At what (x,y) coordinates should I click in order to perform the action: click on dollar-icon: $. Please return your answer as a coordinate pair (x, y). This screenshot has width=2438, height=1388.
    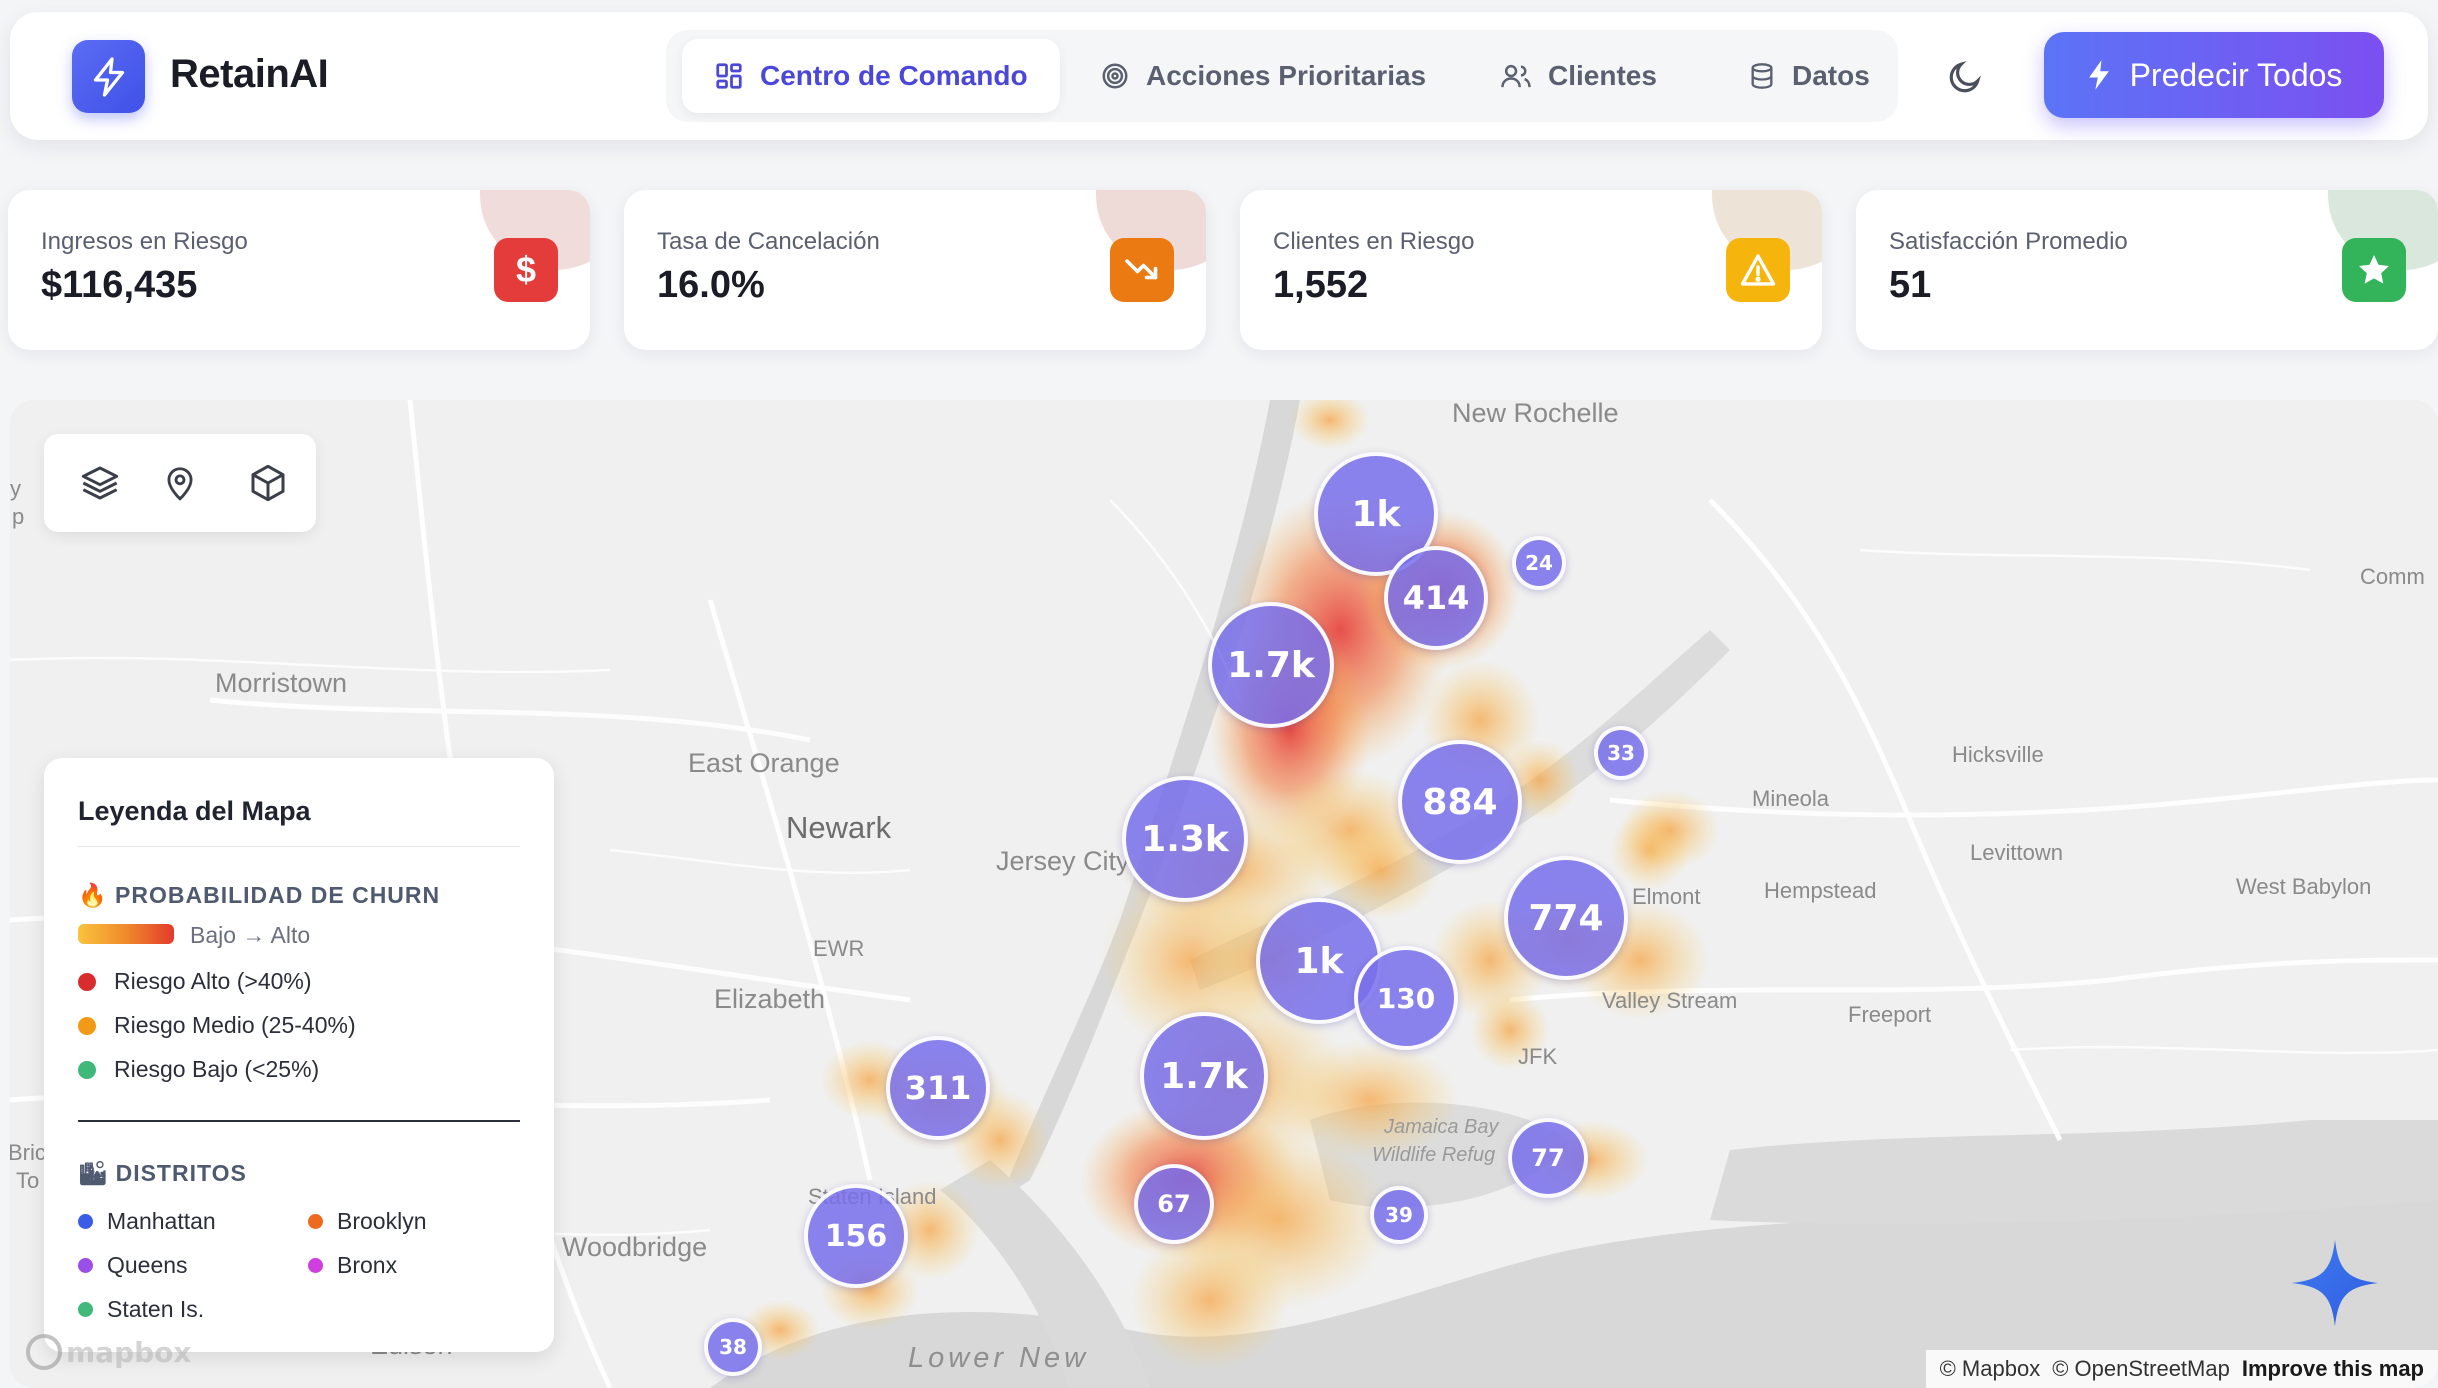
    Looking at the image, I should click on (526, 270).